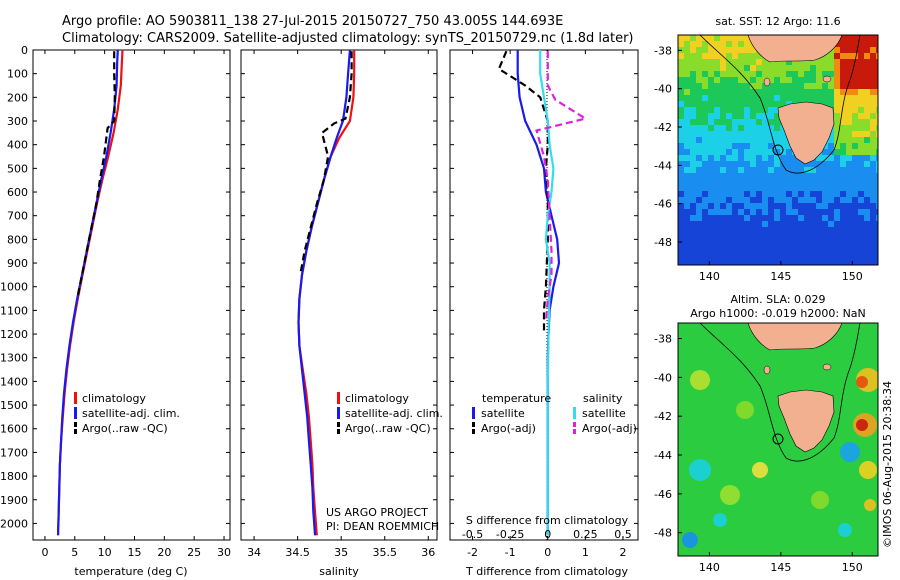 The height and width of the screenshot is (580, 900). Describe the element at coordinates (745, 410) in the screenshot. I see `sla-blob` at that location.